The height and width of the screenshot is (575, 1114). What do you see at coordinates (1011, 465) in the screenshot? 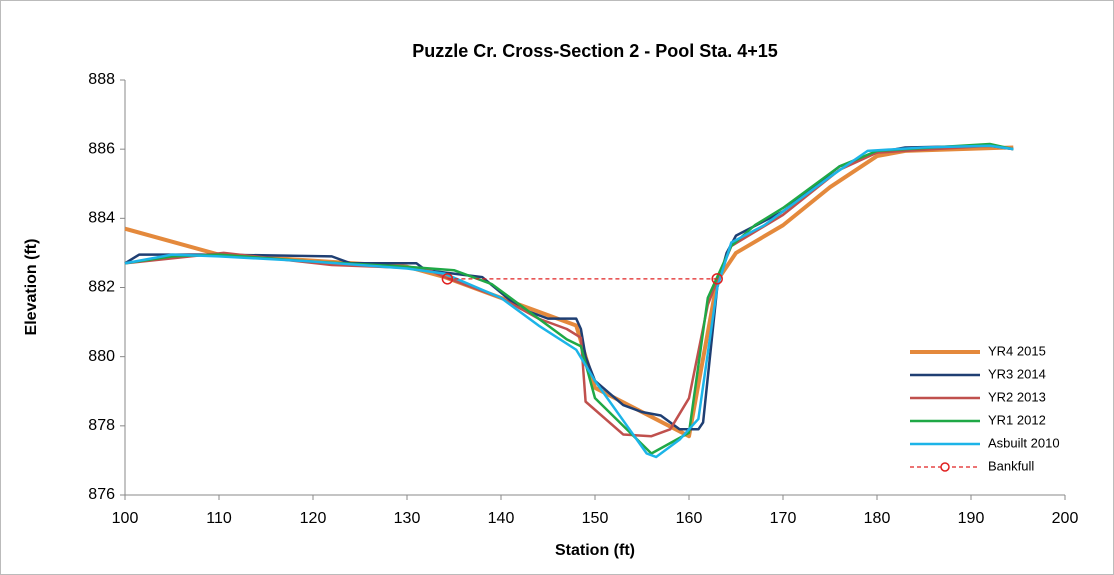
I see `legend-label: Bankfull` at bounding box center [1011, 465].